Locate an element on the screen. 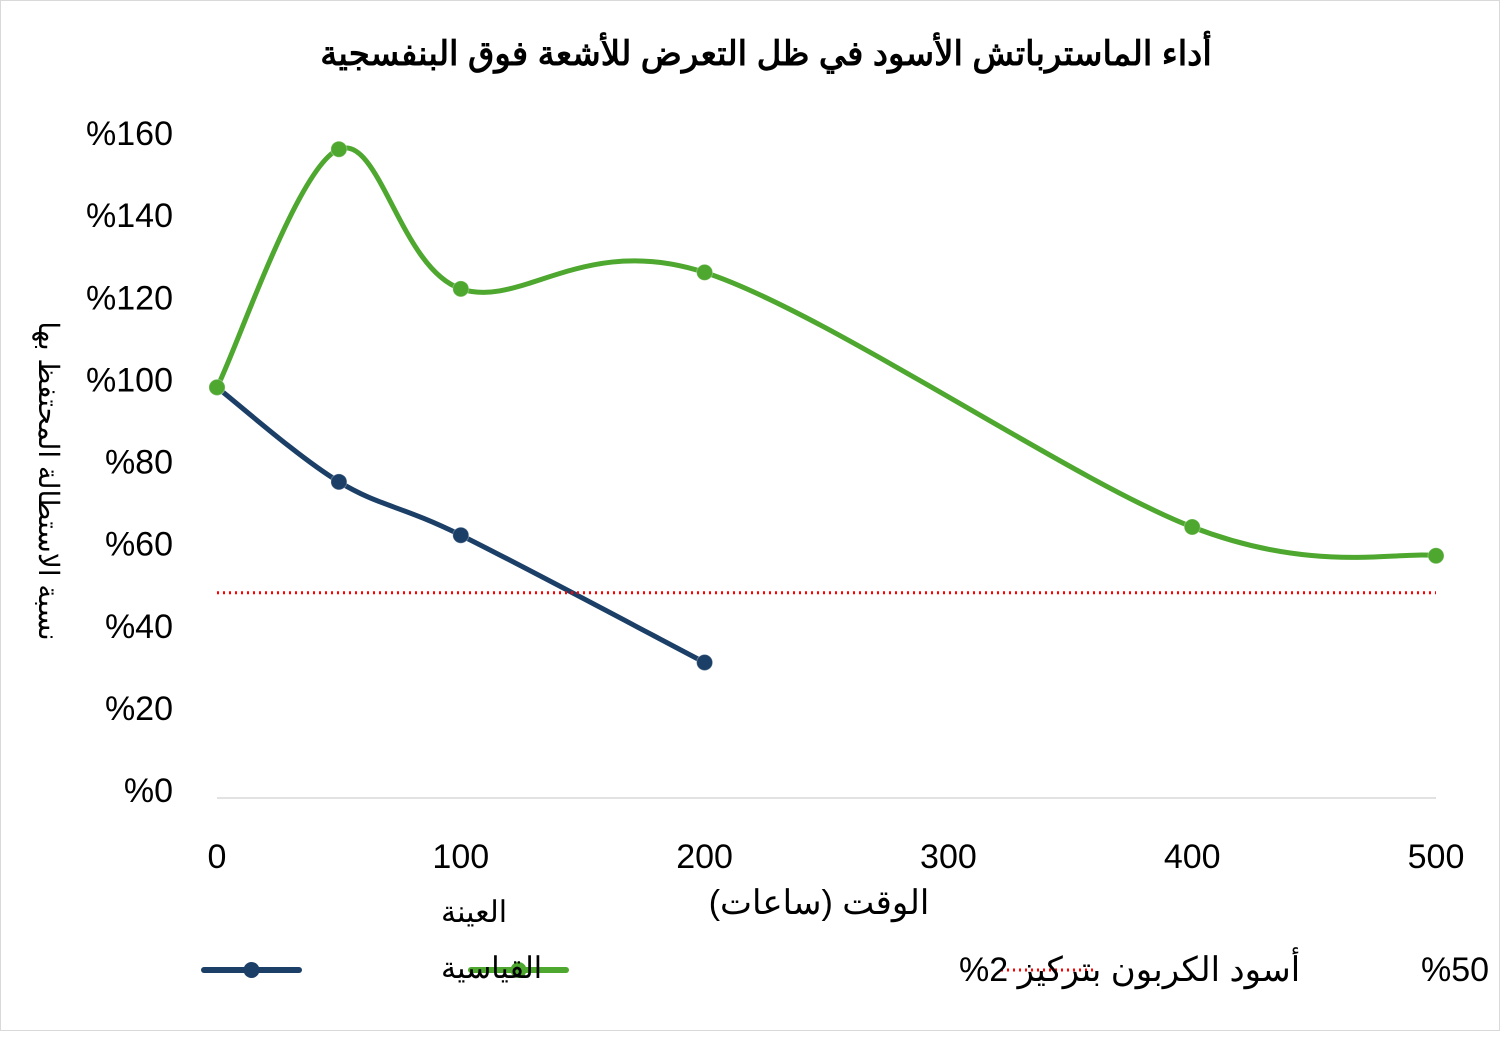  y-tick-label: %60 is located at coordinates (139, 545).